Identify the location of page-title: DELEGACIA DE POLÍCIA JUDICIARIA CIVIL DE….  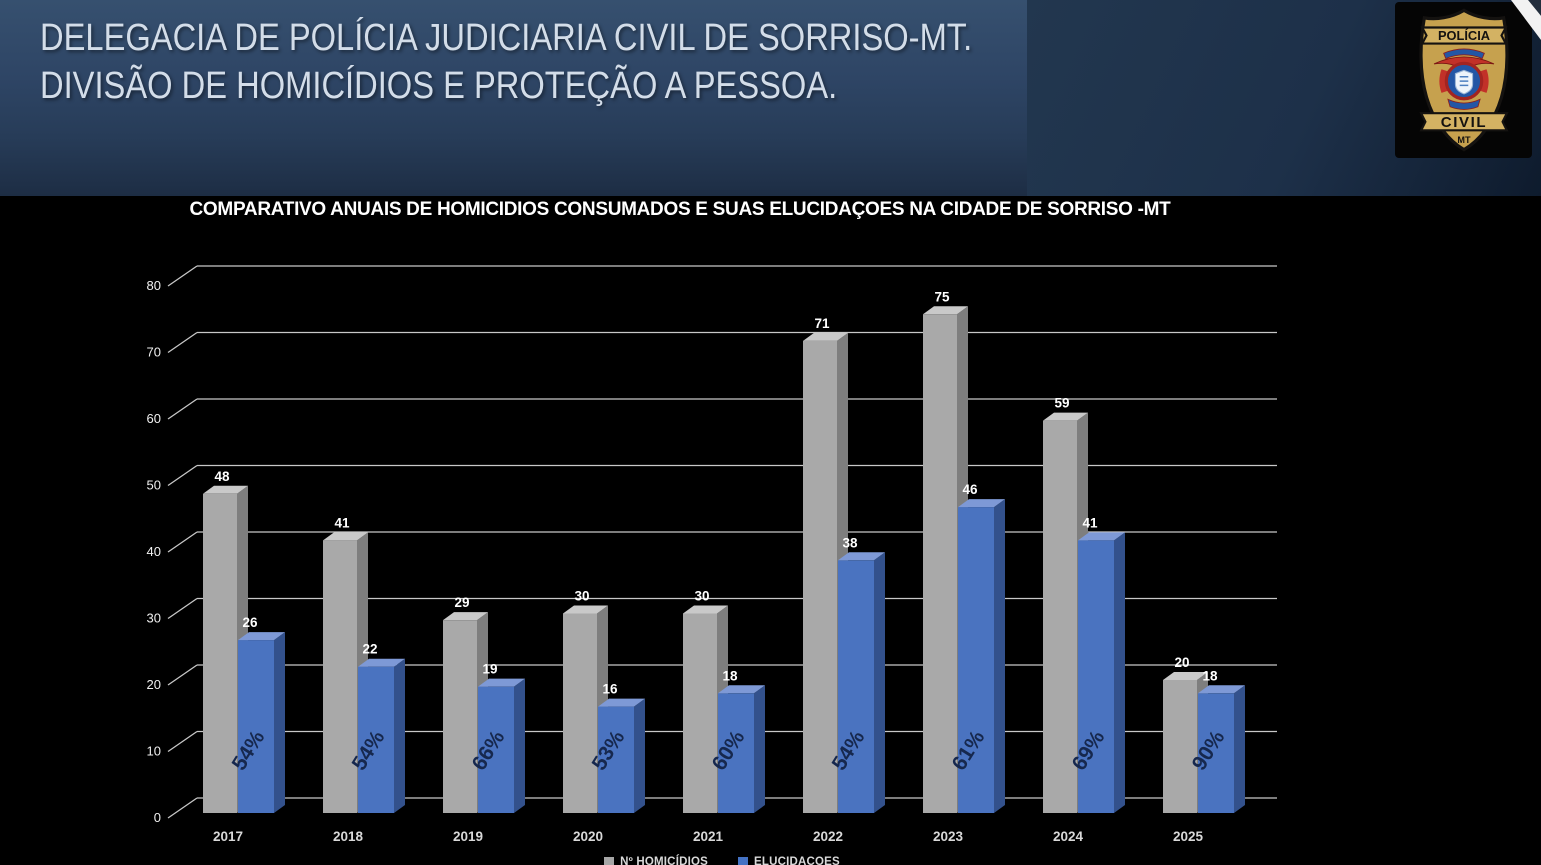
(506, 62).